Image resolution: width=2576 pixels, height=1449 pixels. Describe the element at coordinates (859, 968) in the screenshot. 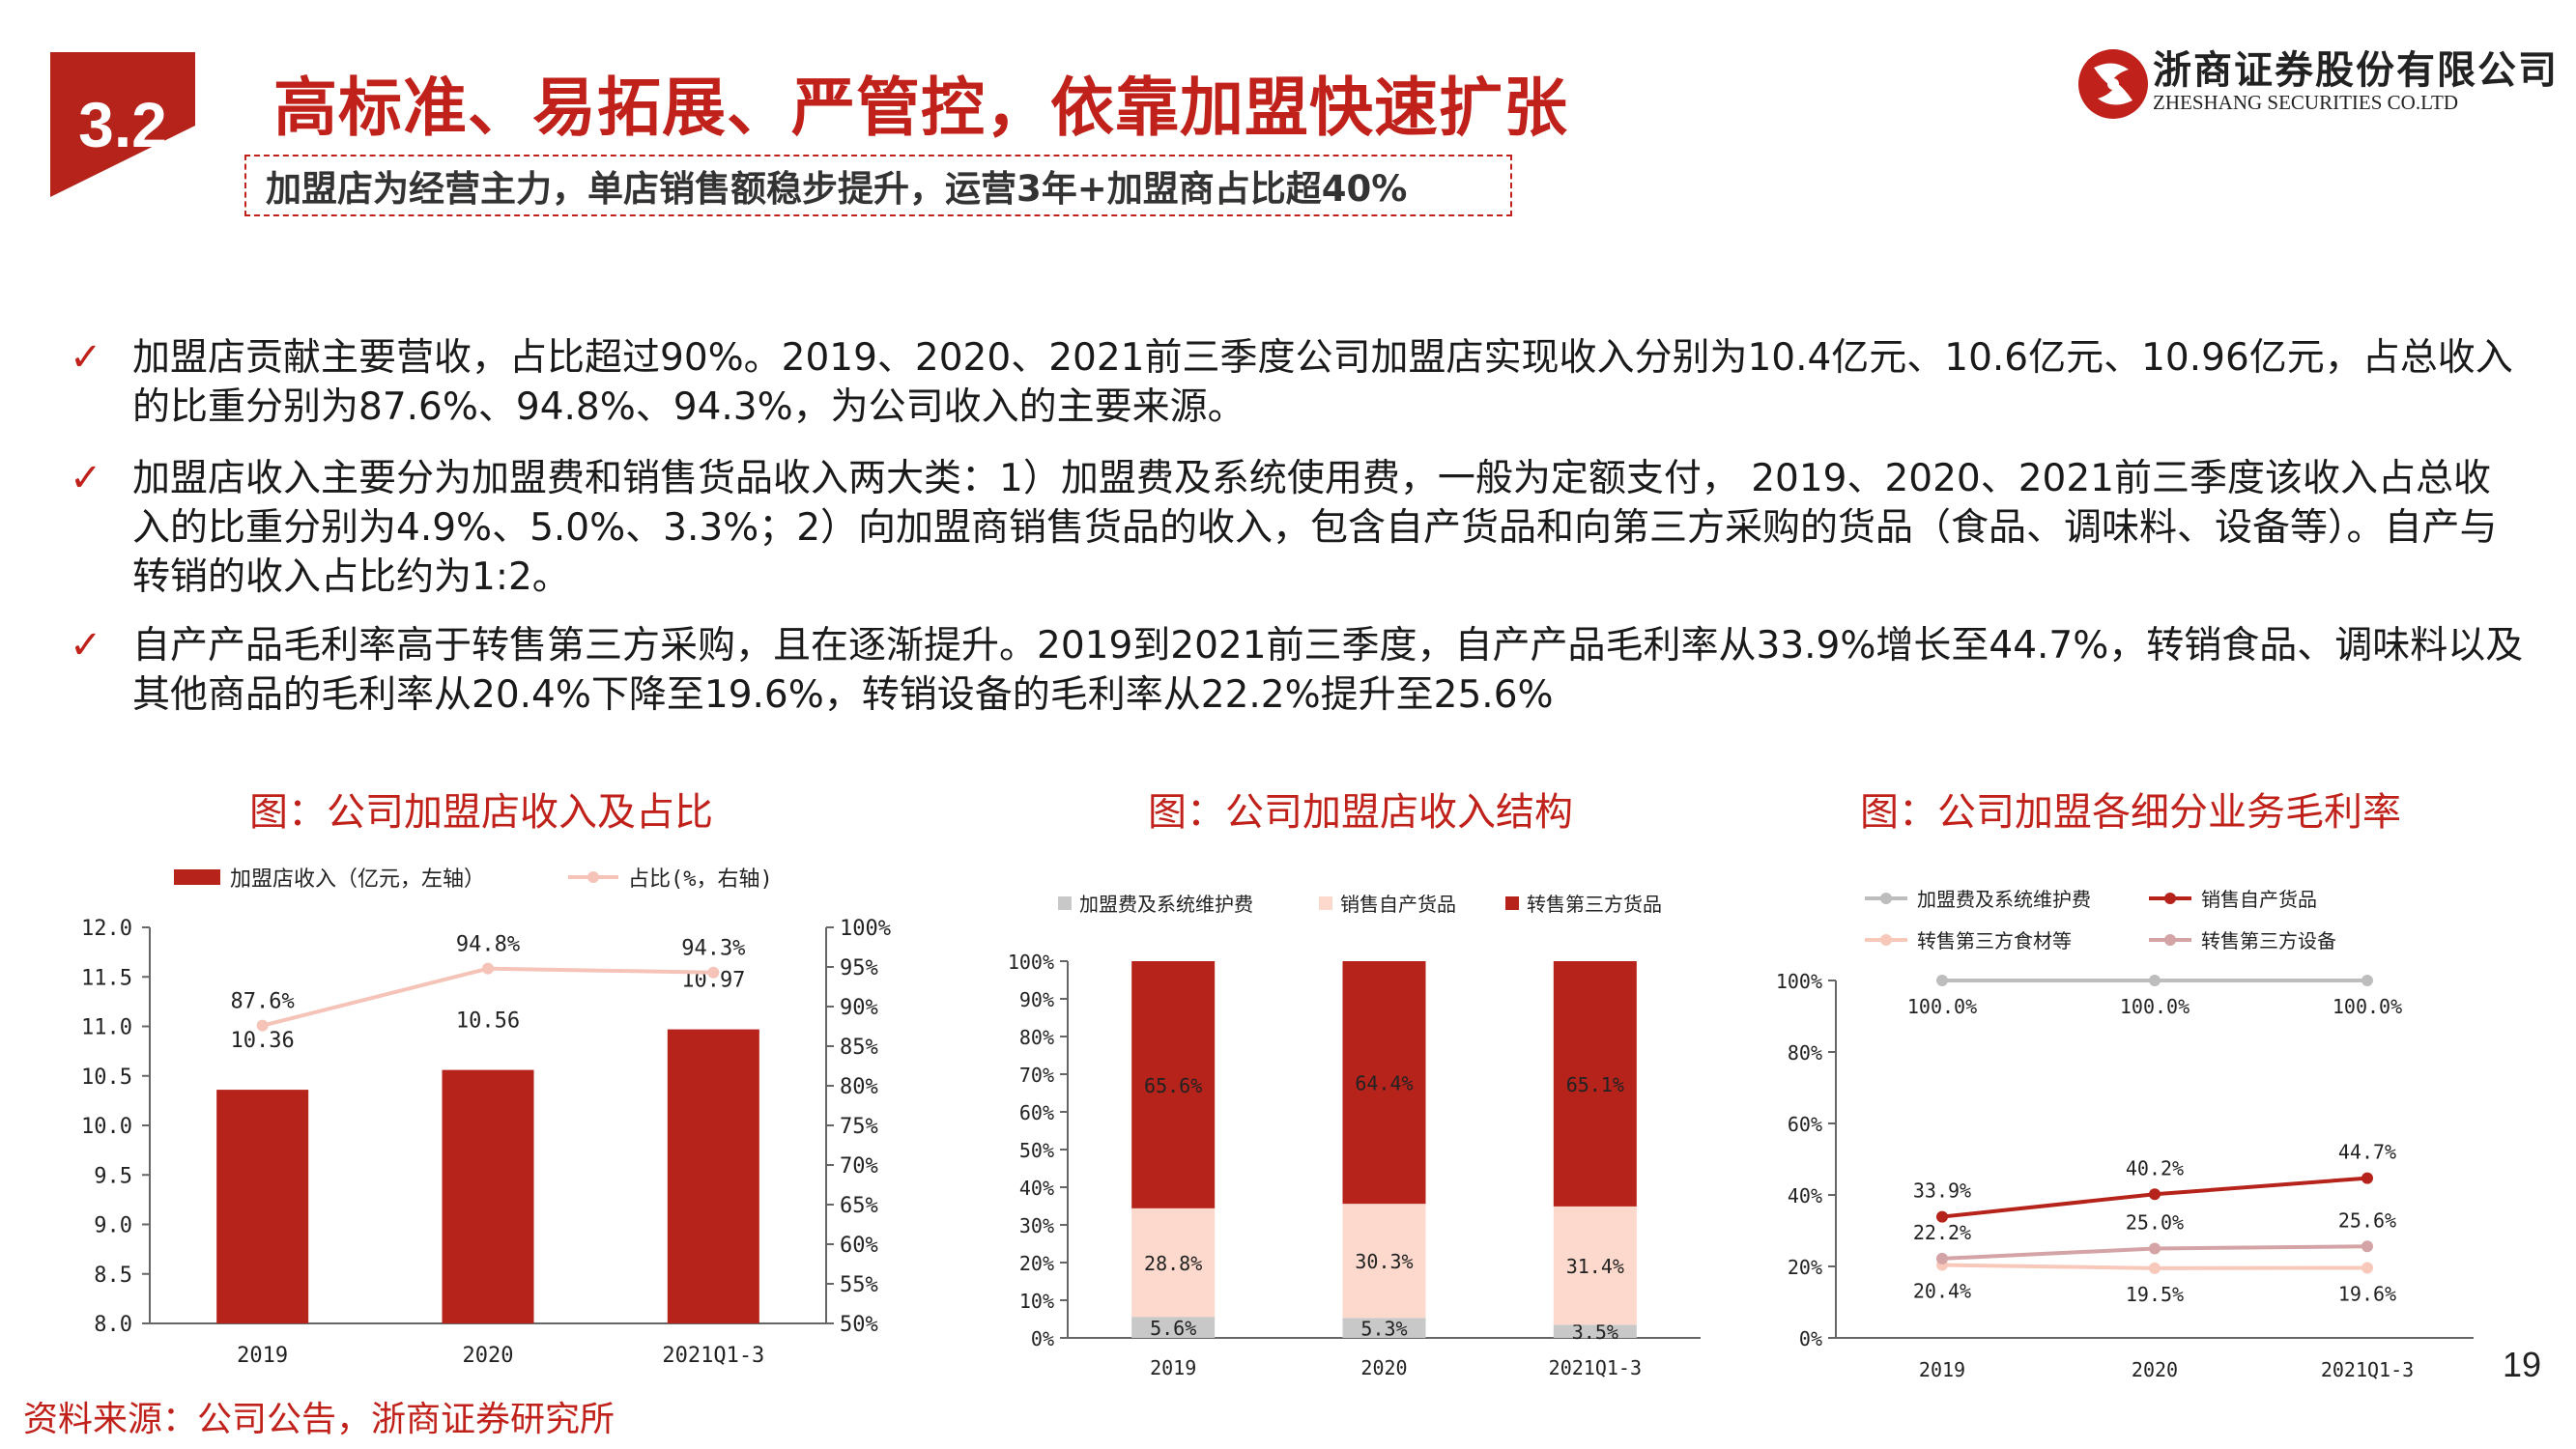

I see `y2-tick-label: 95%` at that location.